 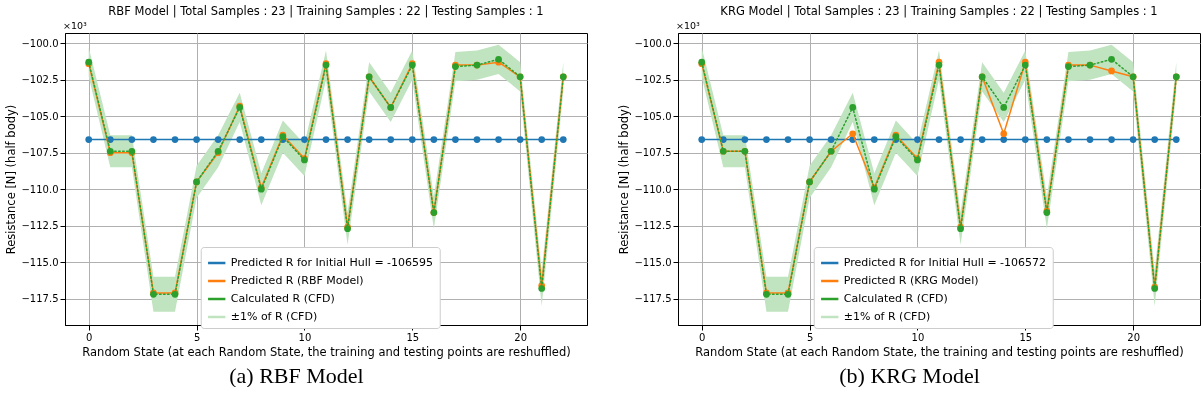 I want to click on text: (a) RBF Model, so click(x=296, y=375).